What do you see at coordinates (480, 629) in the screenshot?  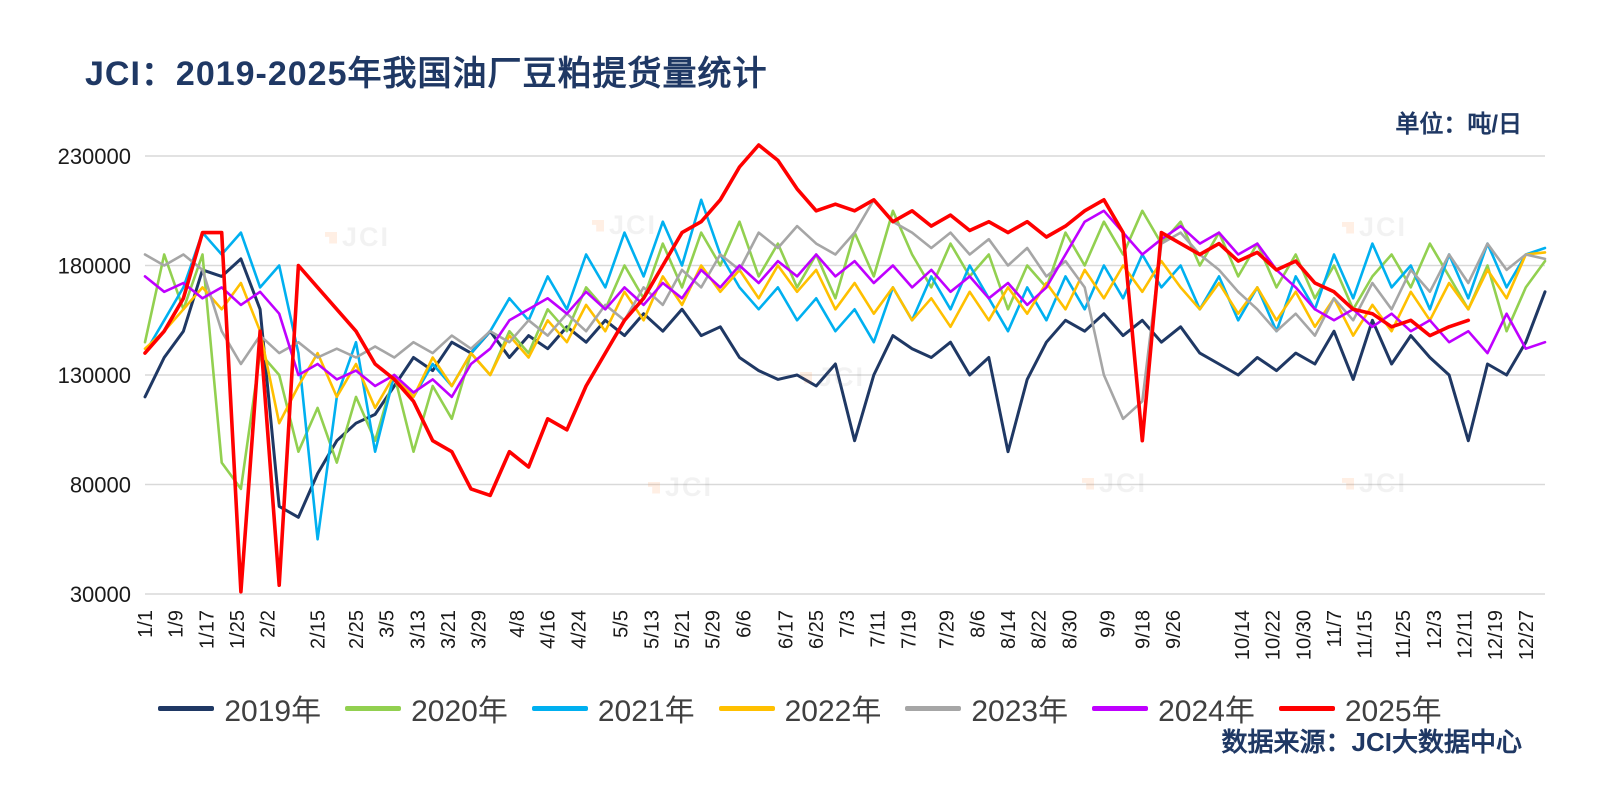 I see `svg-text: 3/29` at bounding box center [480, 629].